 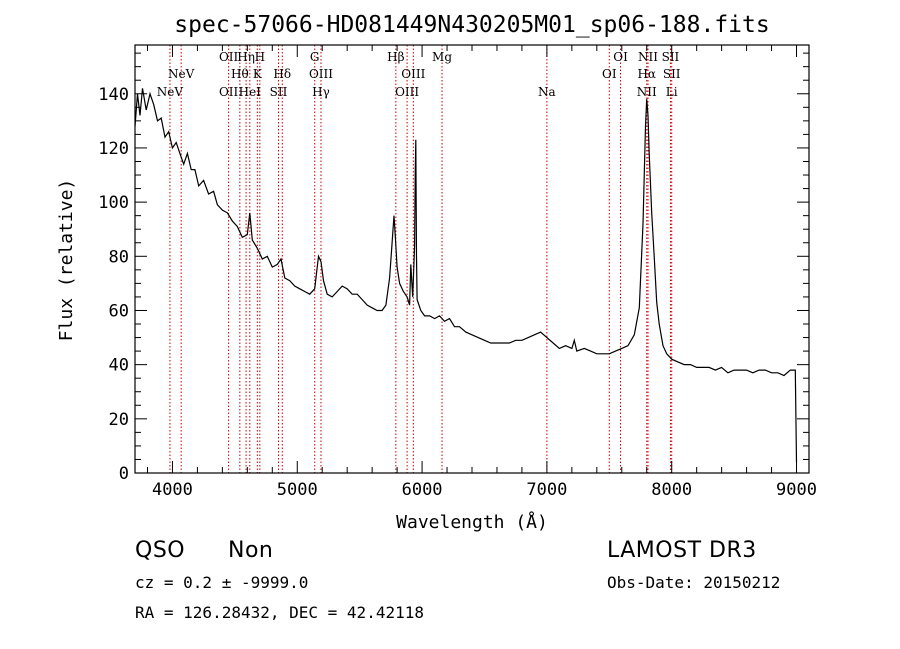 What do you see at coordinates (694, 582) in the screenshot?
I see `obs-date-text: Obs-Date: 20150212` at bounding box center [694, 582].